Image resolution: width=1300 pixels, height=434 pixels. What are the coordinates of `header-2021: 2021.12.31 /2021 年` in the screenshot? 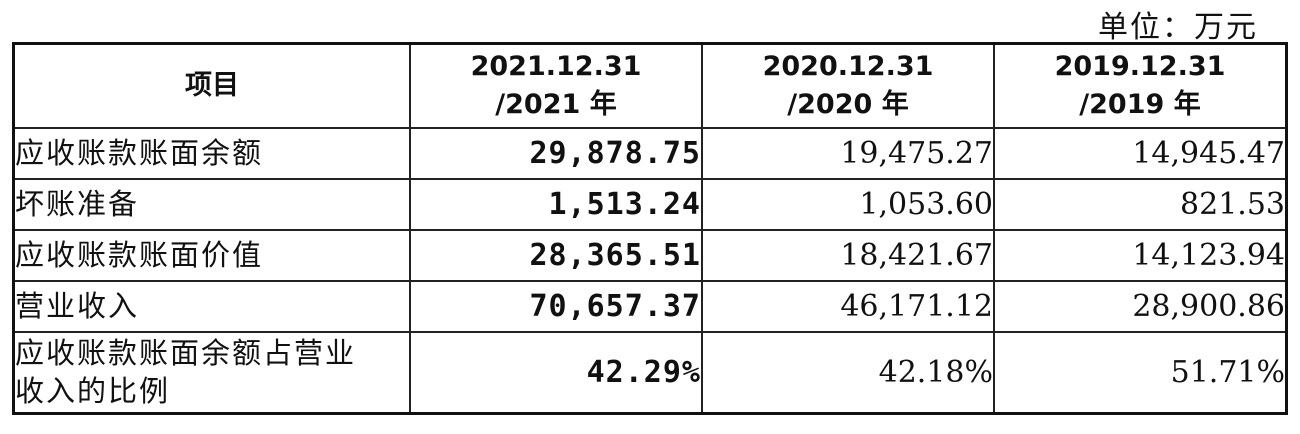 It's located at (556, 85).